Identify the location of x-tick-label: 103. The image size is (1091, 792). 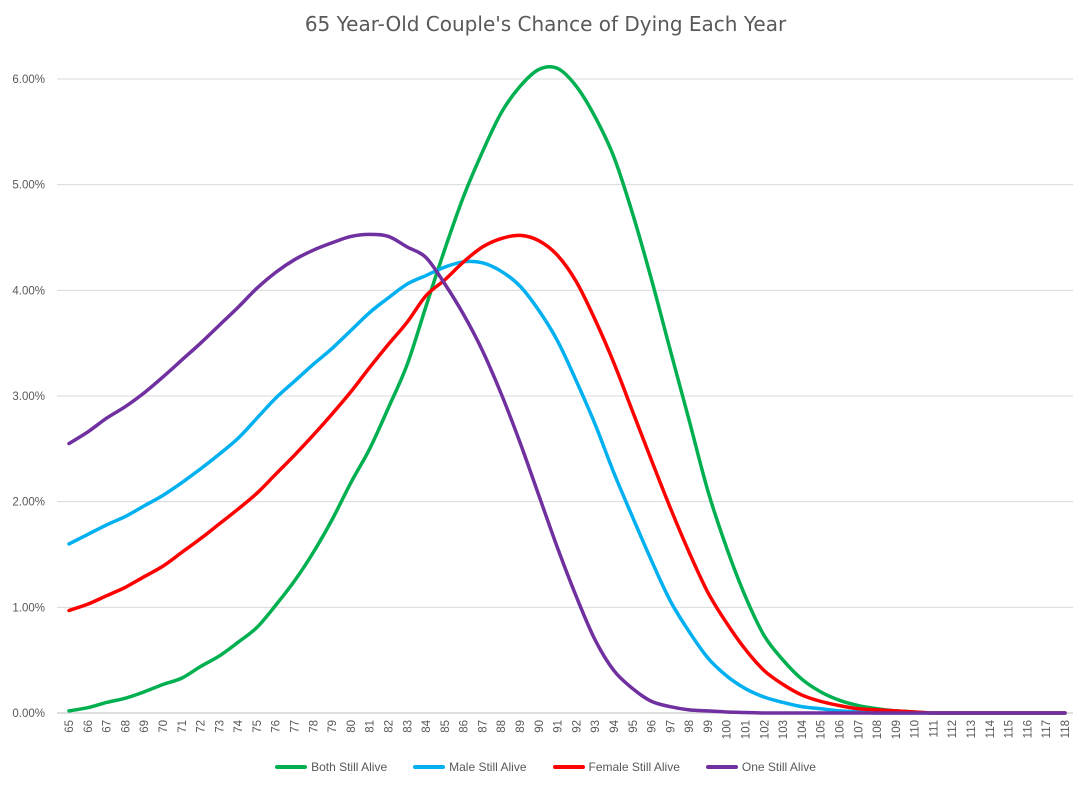
(784, 729).